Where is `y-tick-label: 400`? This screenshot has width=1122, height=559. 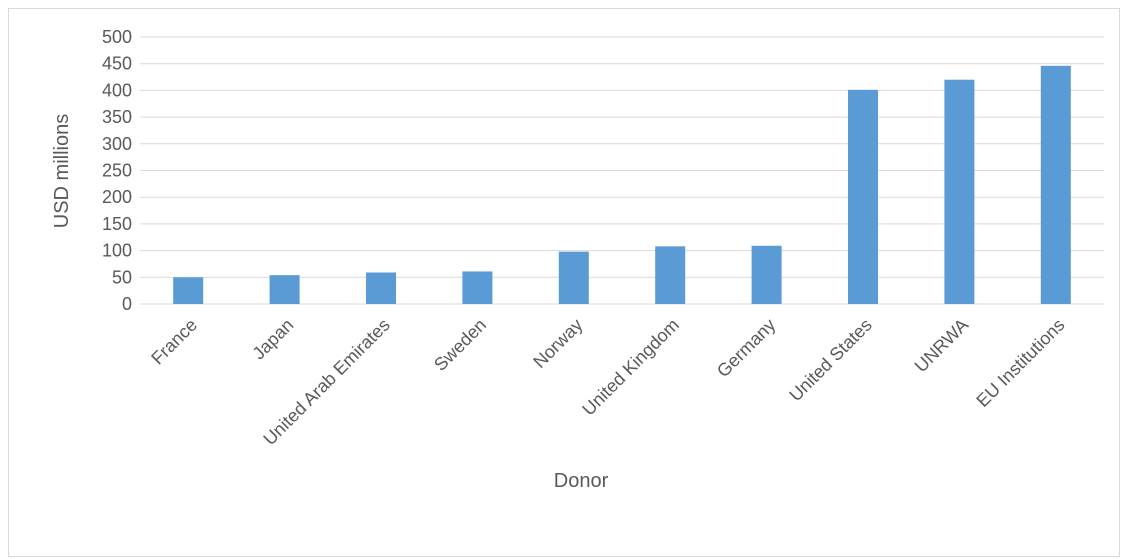
y-tick-label: 400 is located at coordinates (117, 90).